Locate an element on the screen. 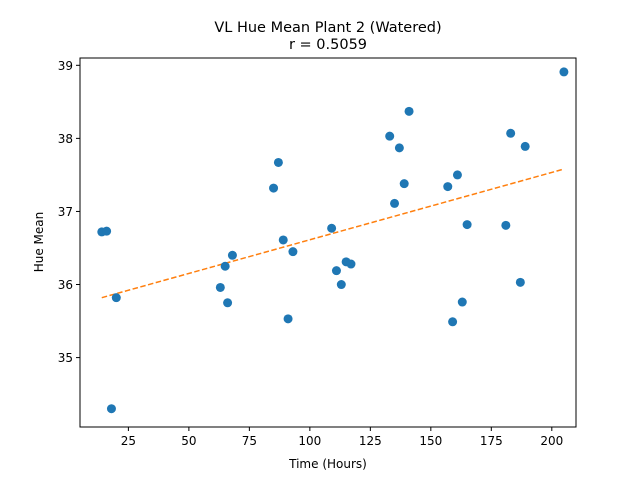  y-tick-label: 37 is located at coordinates (65, 212).